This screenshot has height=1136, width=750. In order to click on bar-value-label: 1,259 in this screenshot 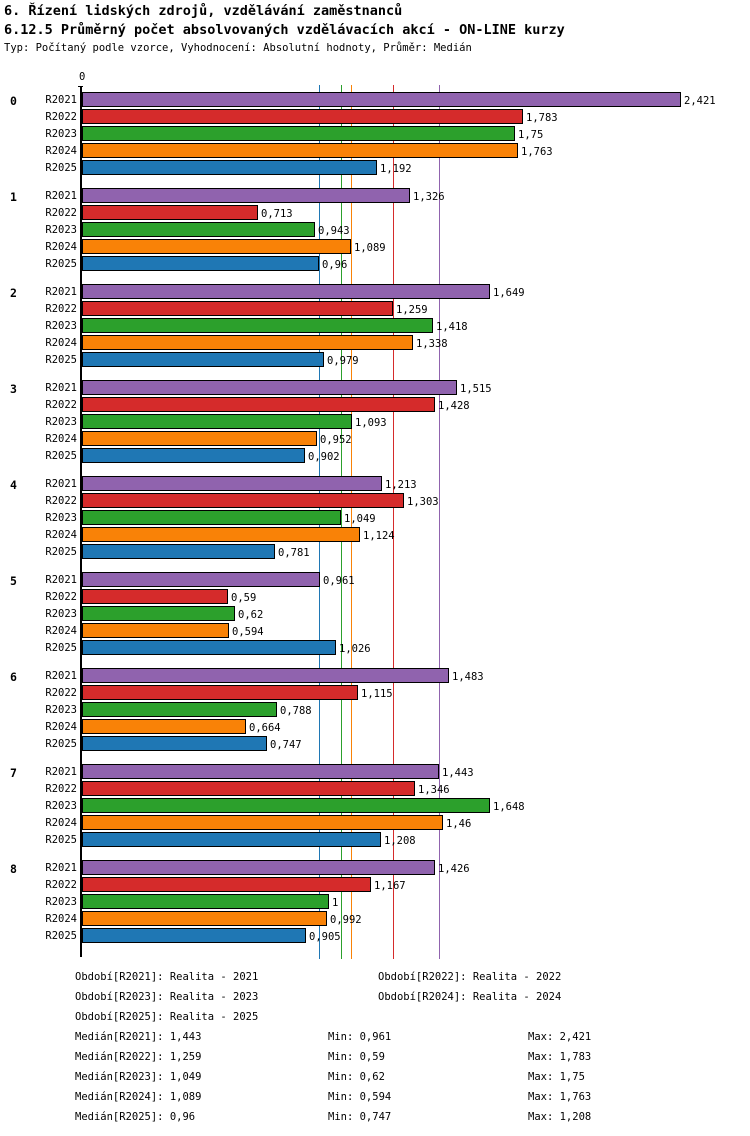, I will do `click(412, 310)`.